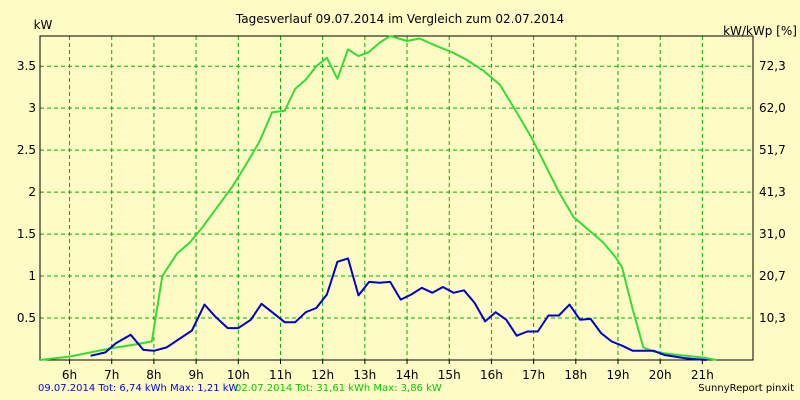 The width and height of the screenshot is (800, 400). Describe the element at coordinates (407, 375) in the screenshot. I see `x-tick-label: 14h` at that location.